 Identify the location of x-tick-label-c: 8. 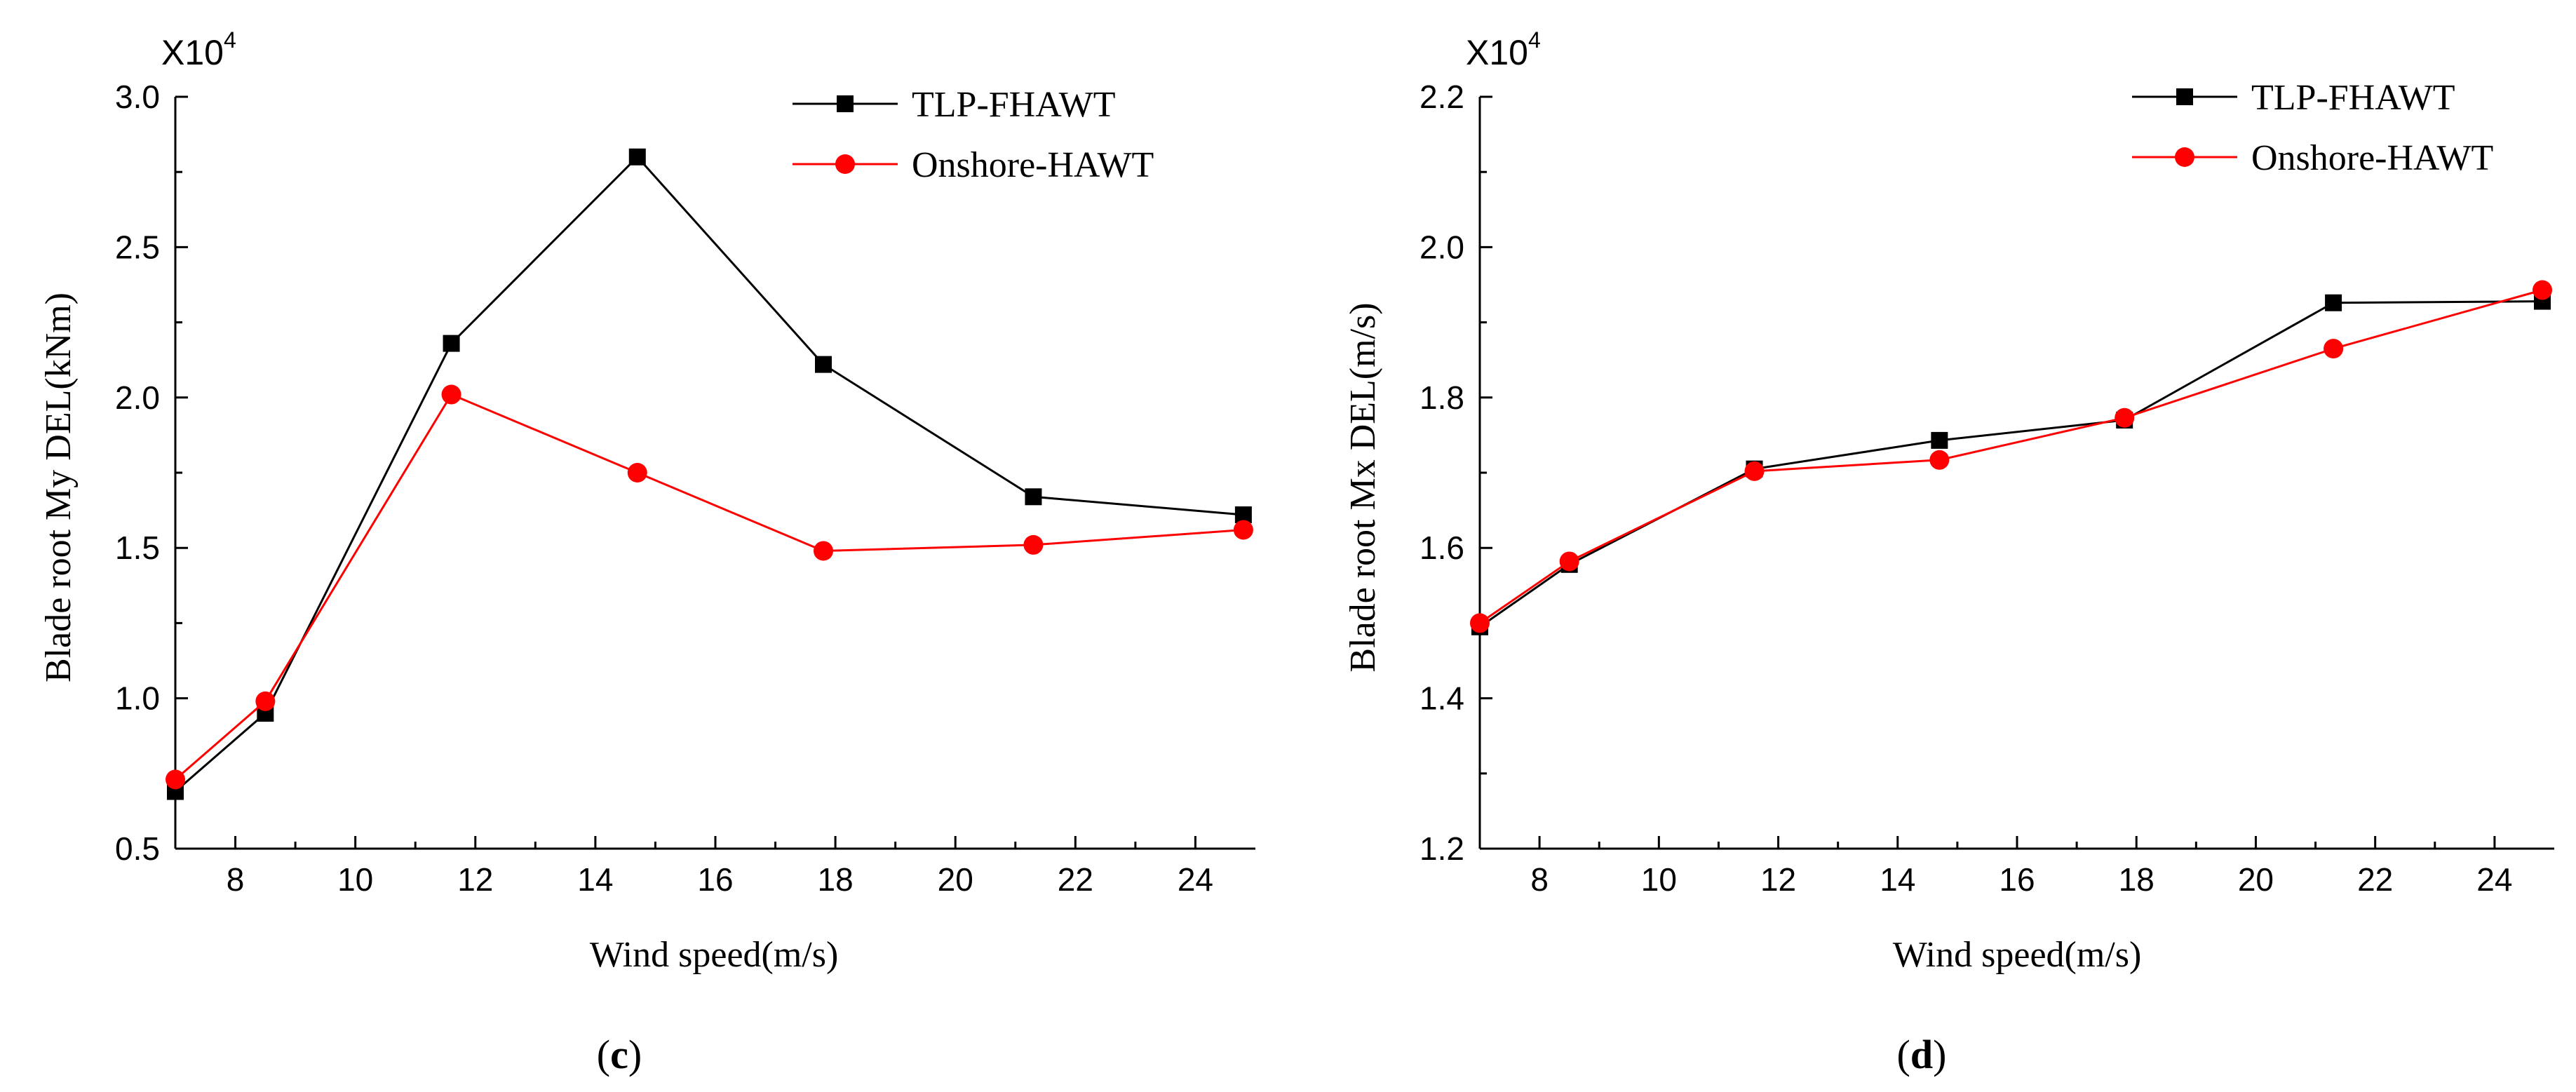
(236, 879).